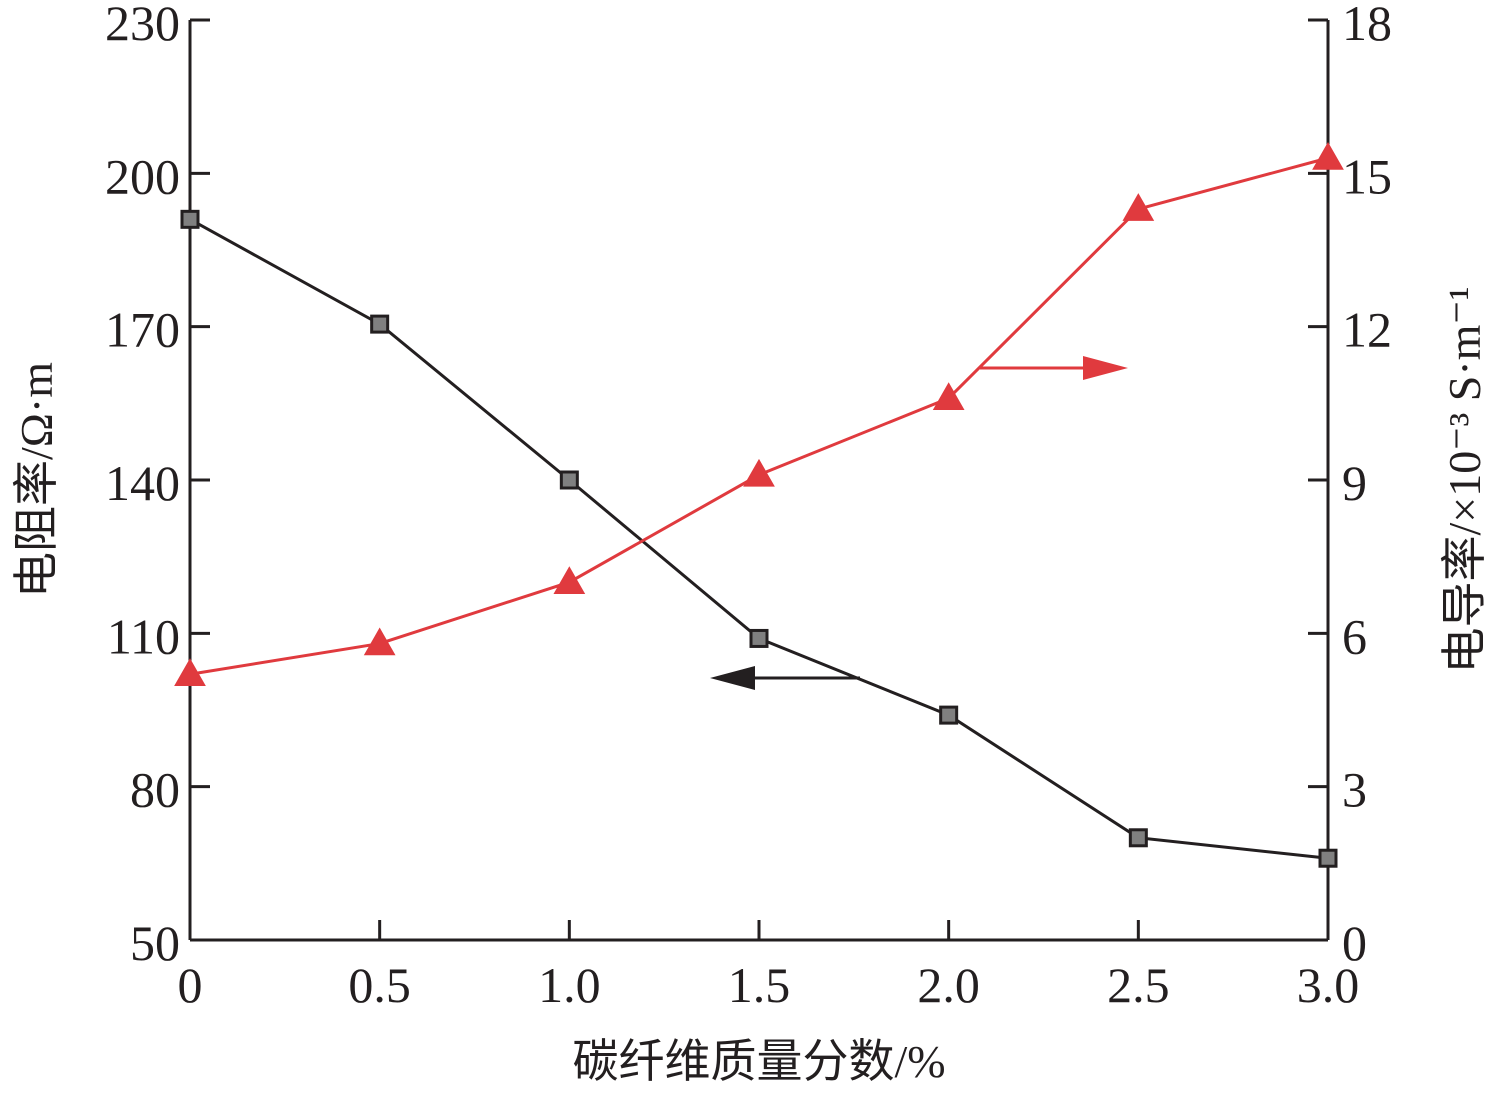 The image size is (1493, 1096). I want to click on left-y-tick-label: 140, so click(142, 483).